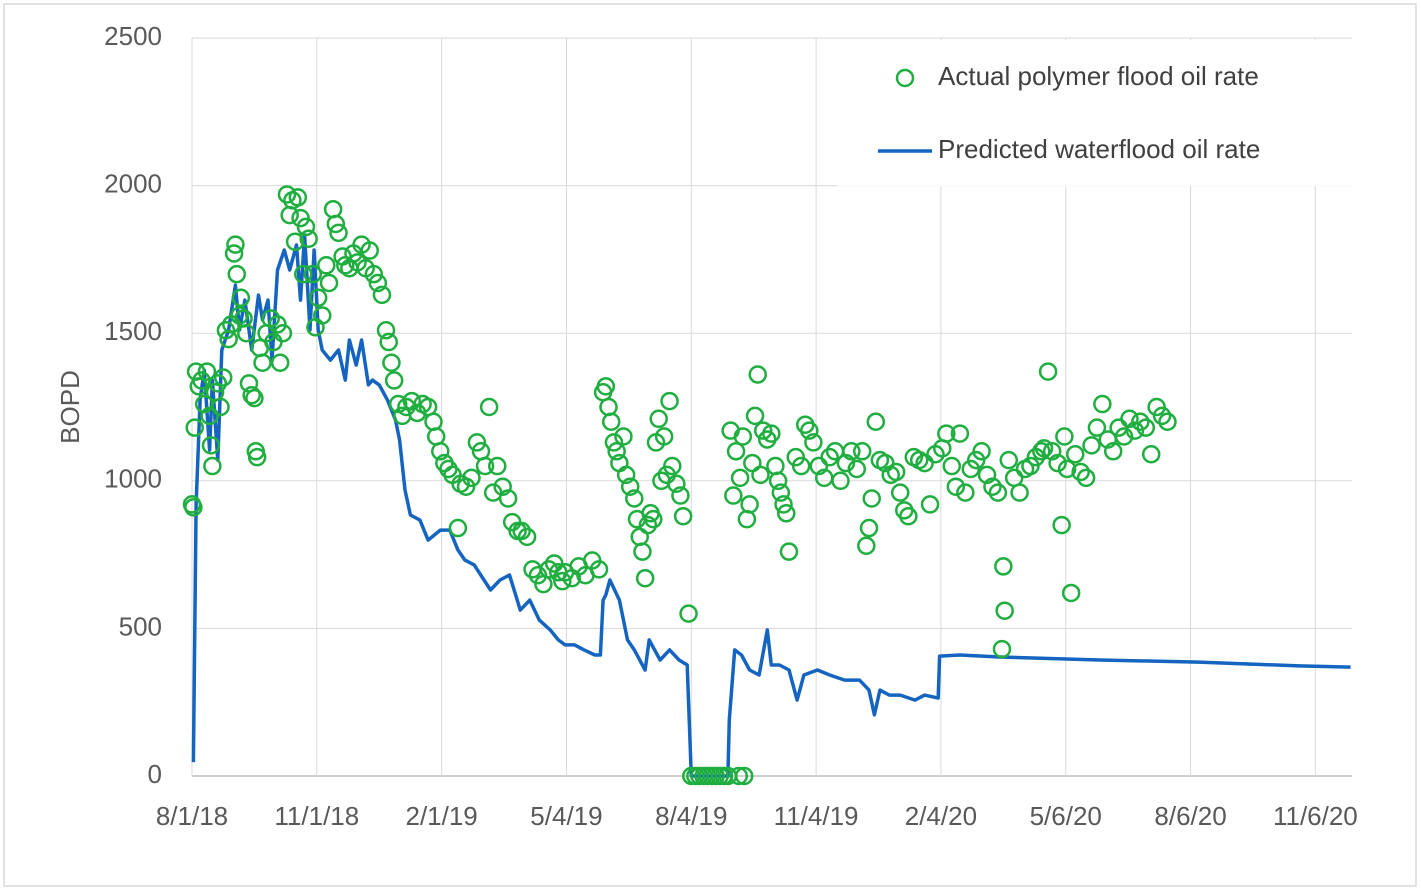 Image resolution: width=1421 pixels, height=896 pixels. Describe the element at coordinates (70, 407) in the screenshot. I see `y-axis-label: BOPD` at that location.